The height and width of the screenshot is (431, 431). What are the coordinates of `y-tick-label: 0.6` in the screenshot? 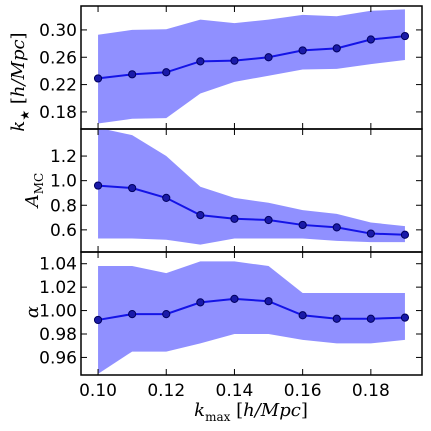 It's located at (63, 231).